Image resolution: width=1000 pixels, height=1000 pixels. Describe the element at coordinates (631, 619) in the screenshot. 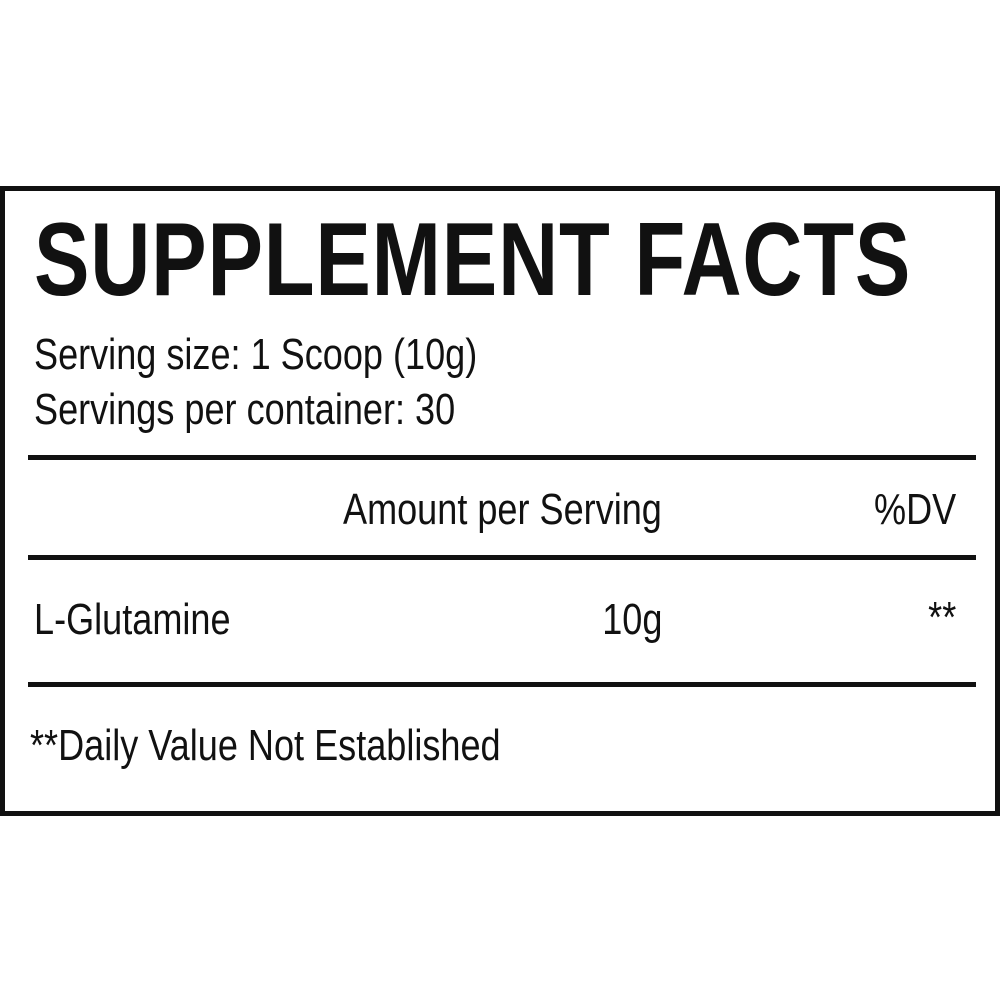

I see `ingredient-amount: 10g` at that location.